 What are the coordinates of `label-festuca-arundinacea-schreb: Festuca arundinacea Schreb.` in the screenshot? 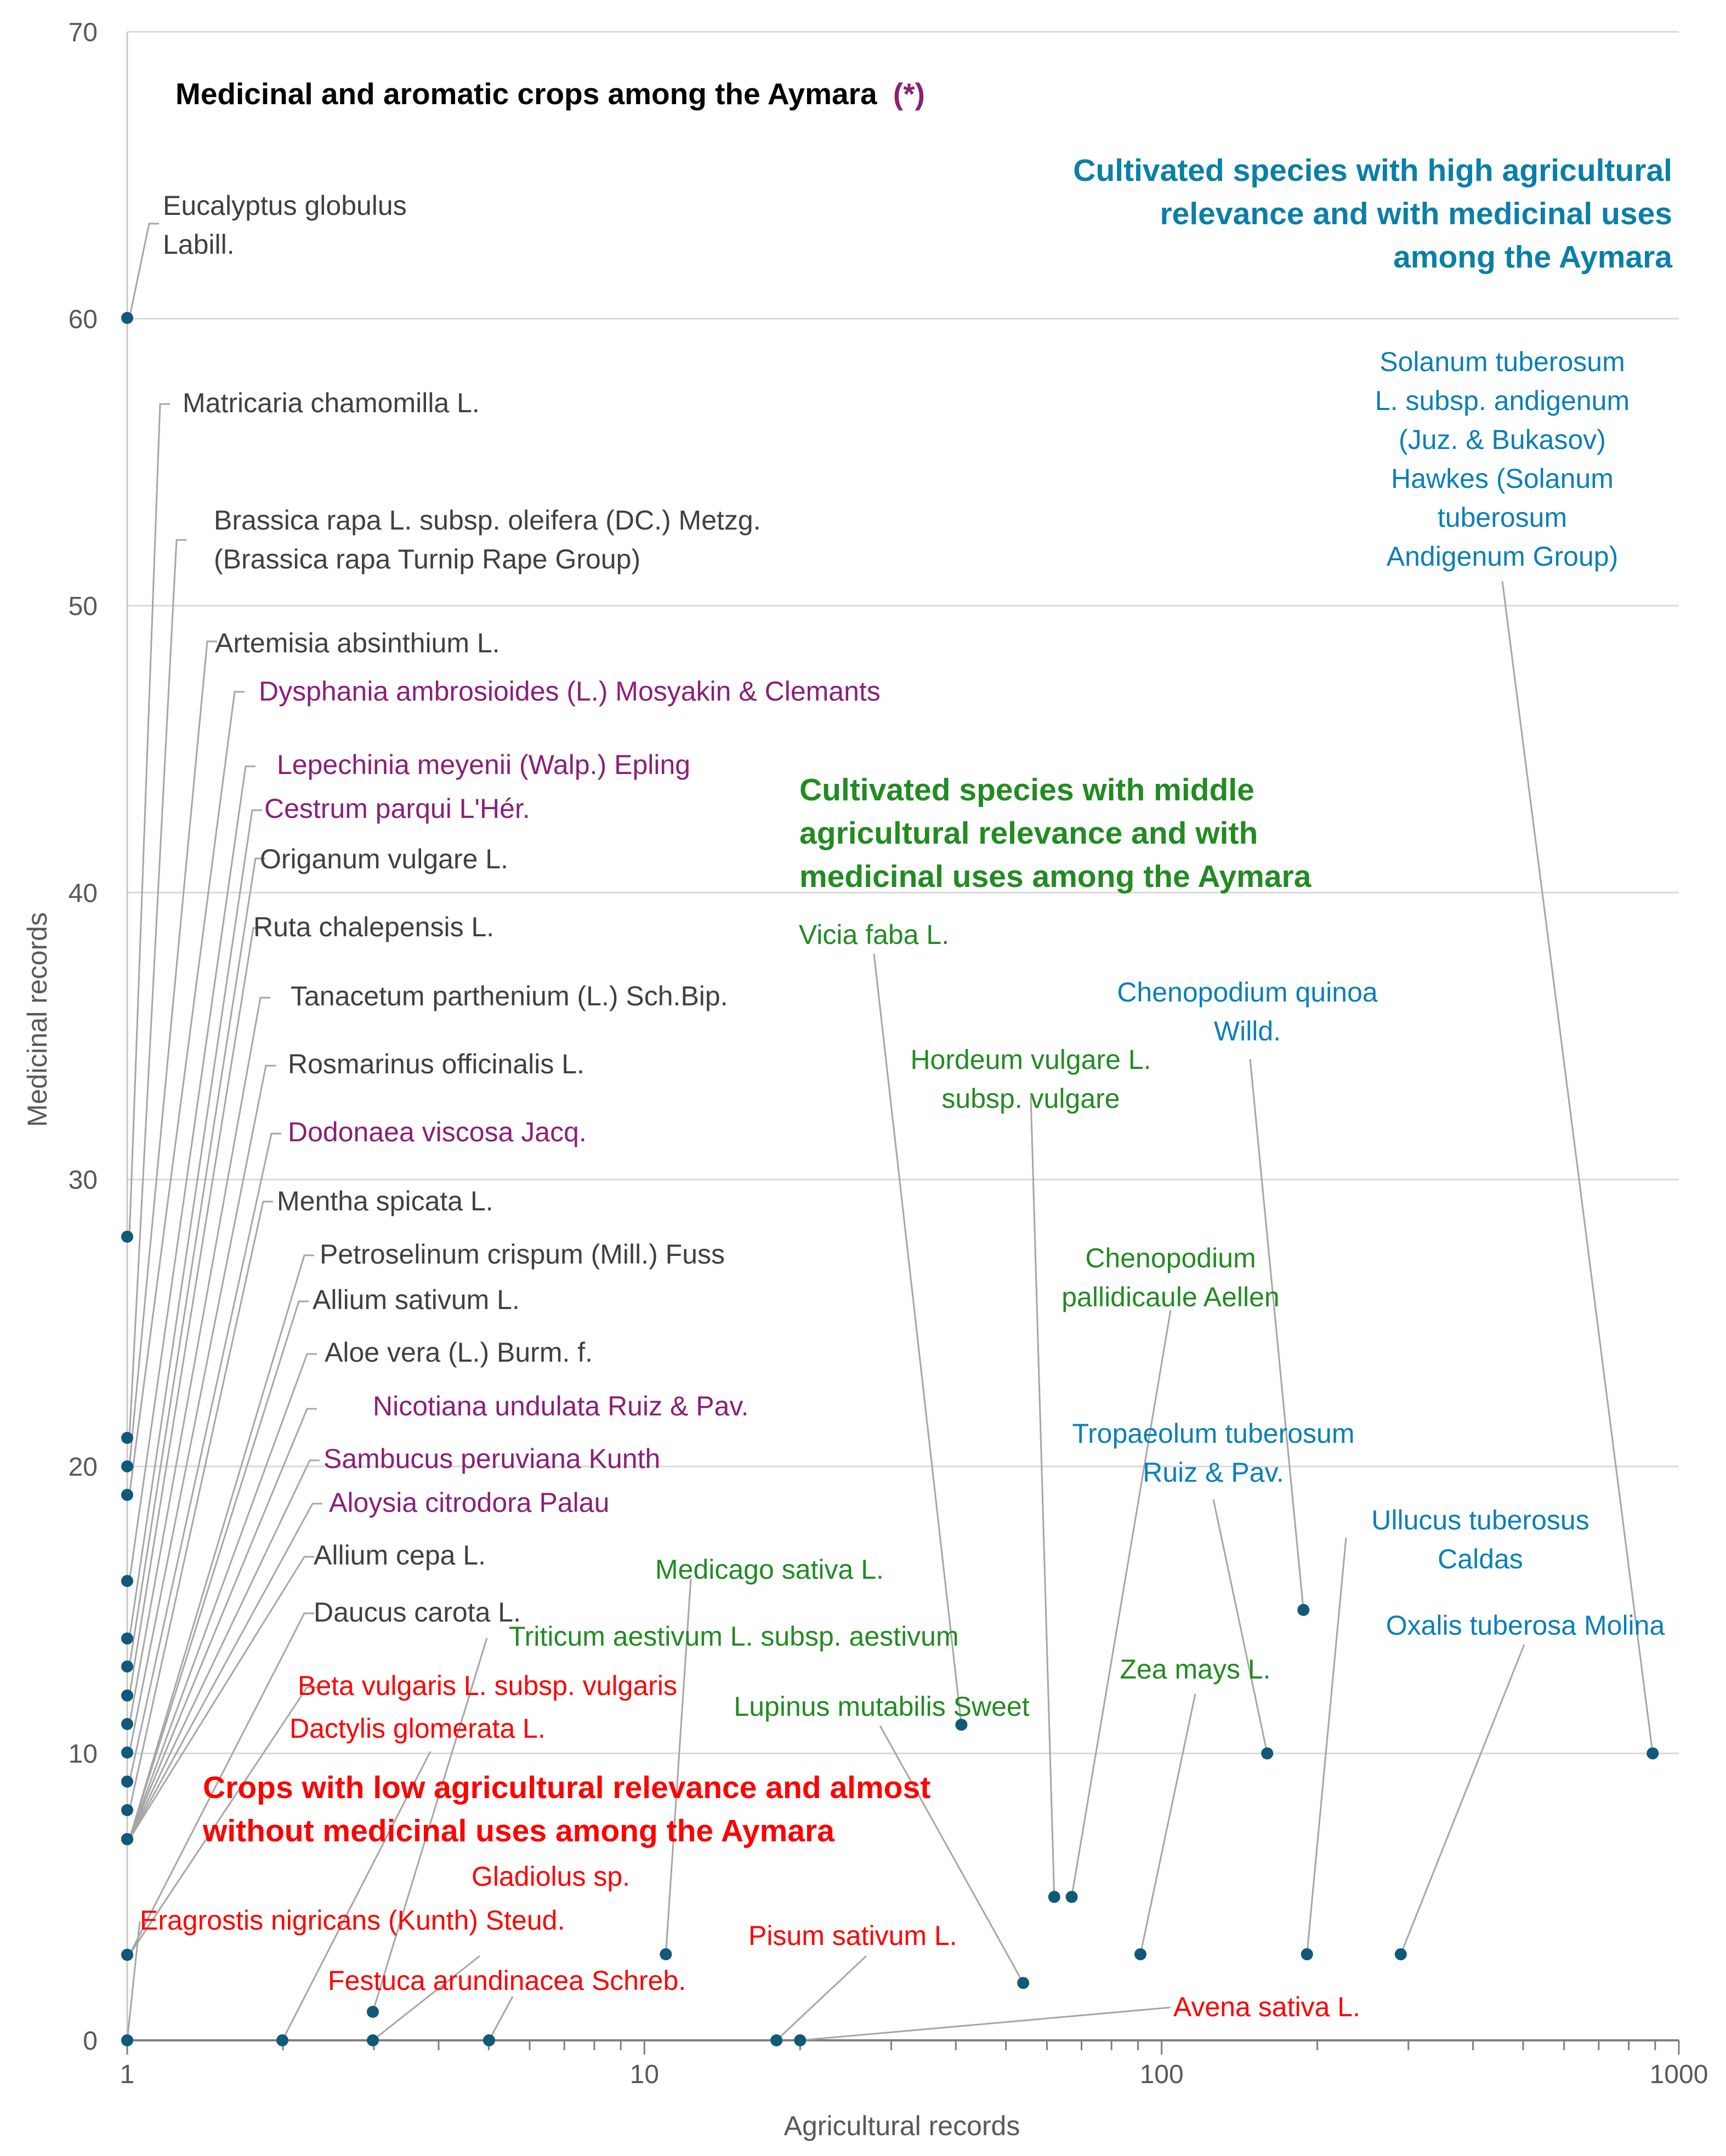 It's located at (507, 1980).